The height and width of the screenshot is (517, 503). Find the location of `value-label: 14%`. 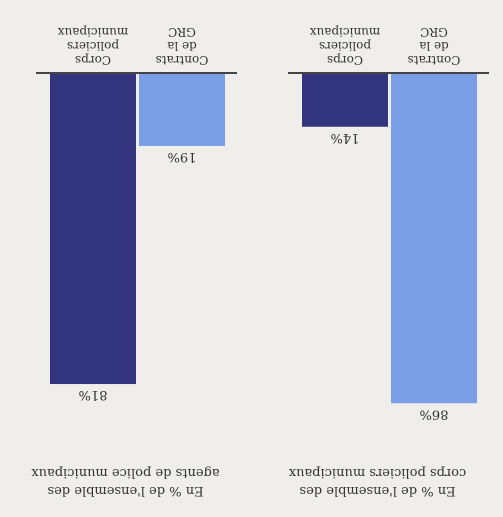

value-label: 14% is located at coordinates (345, 137).